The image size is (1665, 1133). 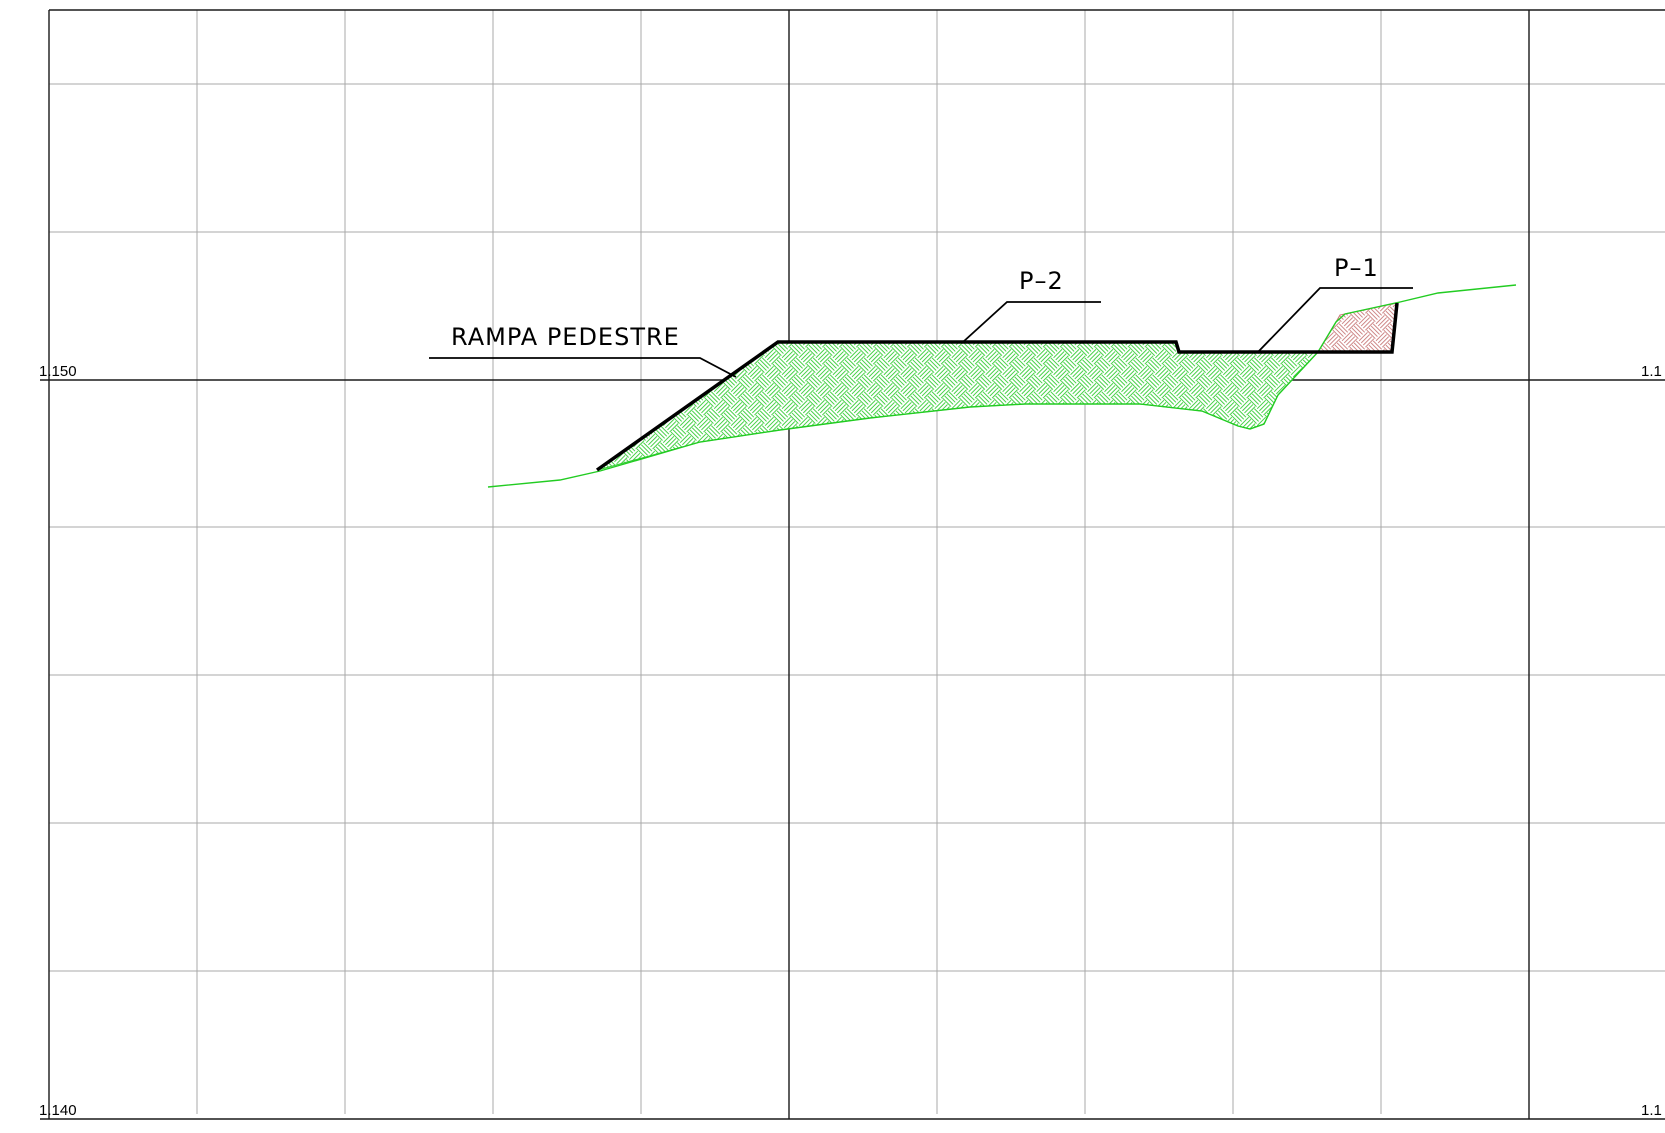 I want to click on callout-label-rampa: RAMPA PEDESTRE, so click(x=565, y=337).